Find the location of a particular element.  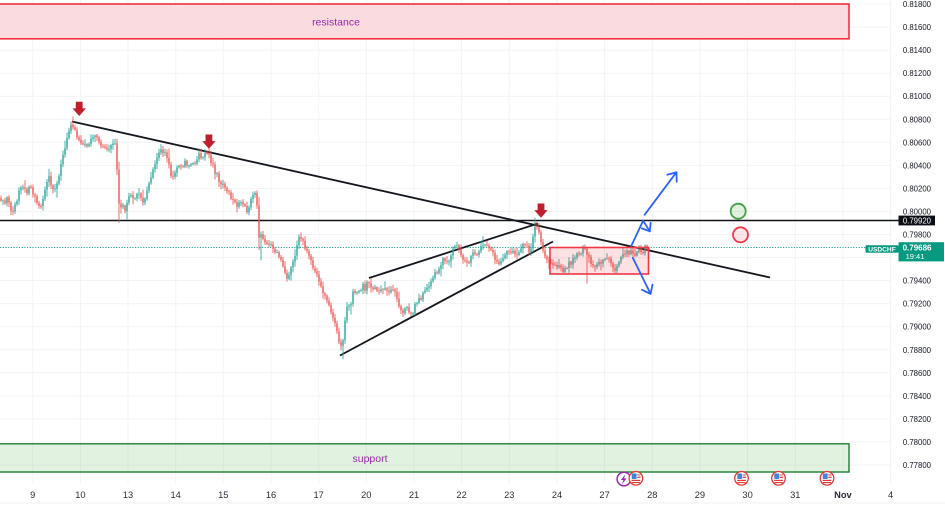

svg-text: 27 is located at coordinates (604, 495).